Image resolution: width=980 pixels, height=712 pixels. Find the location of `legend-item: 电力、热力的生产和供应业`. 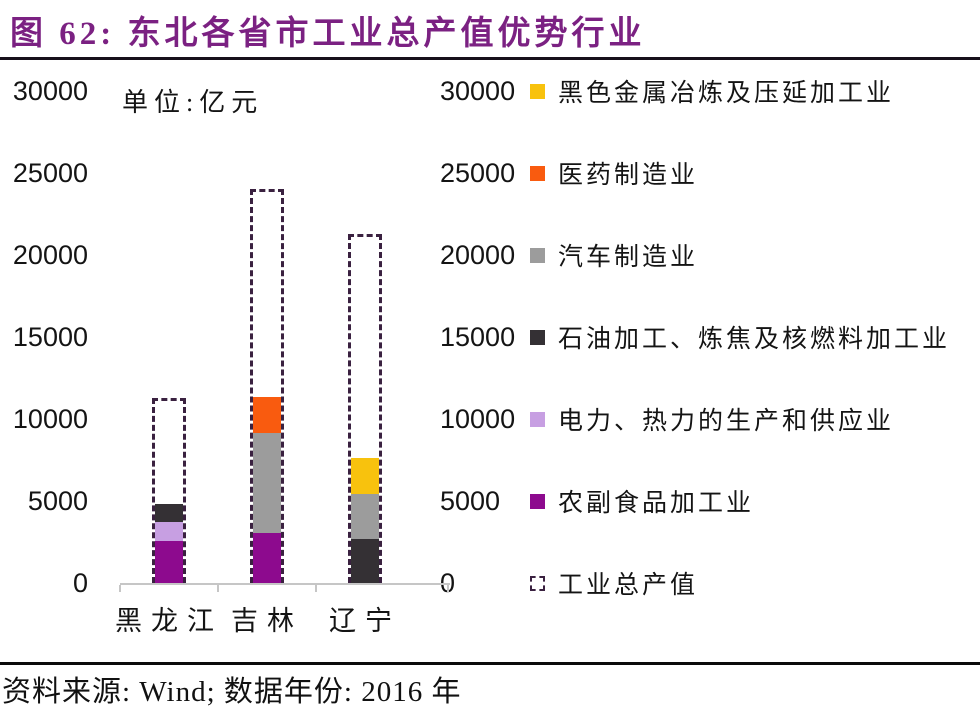

legend-item: 电力、热力的生产和供应业 is located at coordinates (712, 419).